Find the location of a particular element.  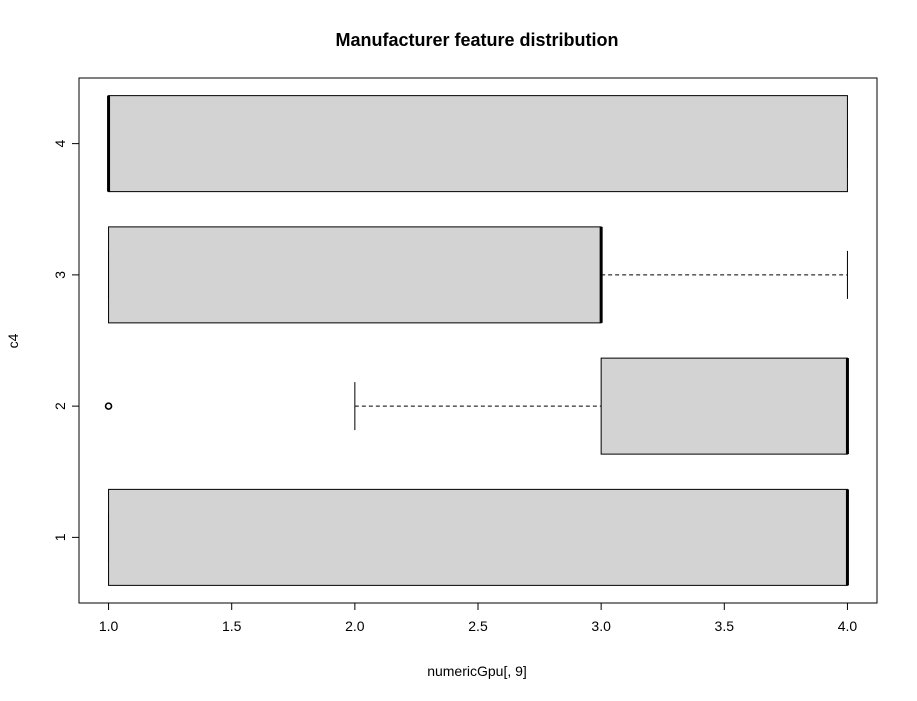

y-tick-label: 4 is located at coordinates (60, 144).